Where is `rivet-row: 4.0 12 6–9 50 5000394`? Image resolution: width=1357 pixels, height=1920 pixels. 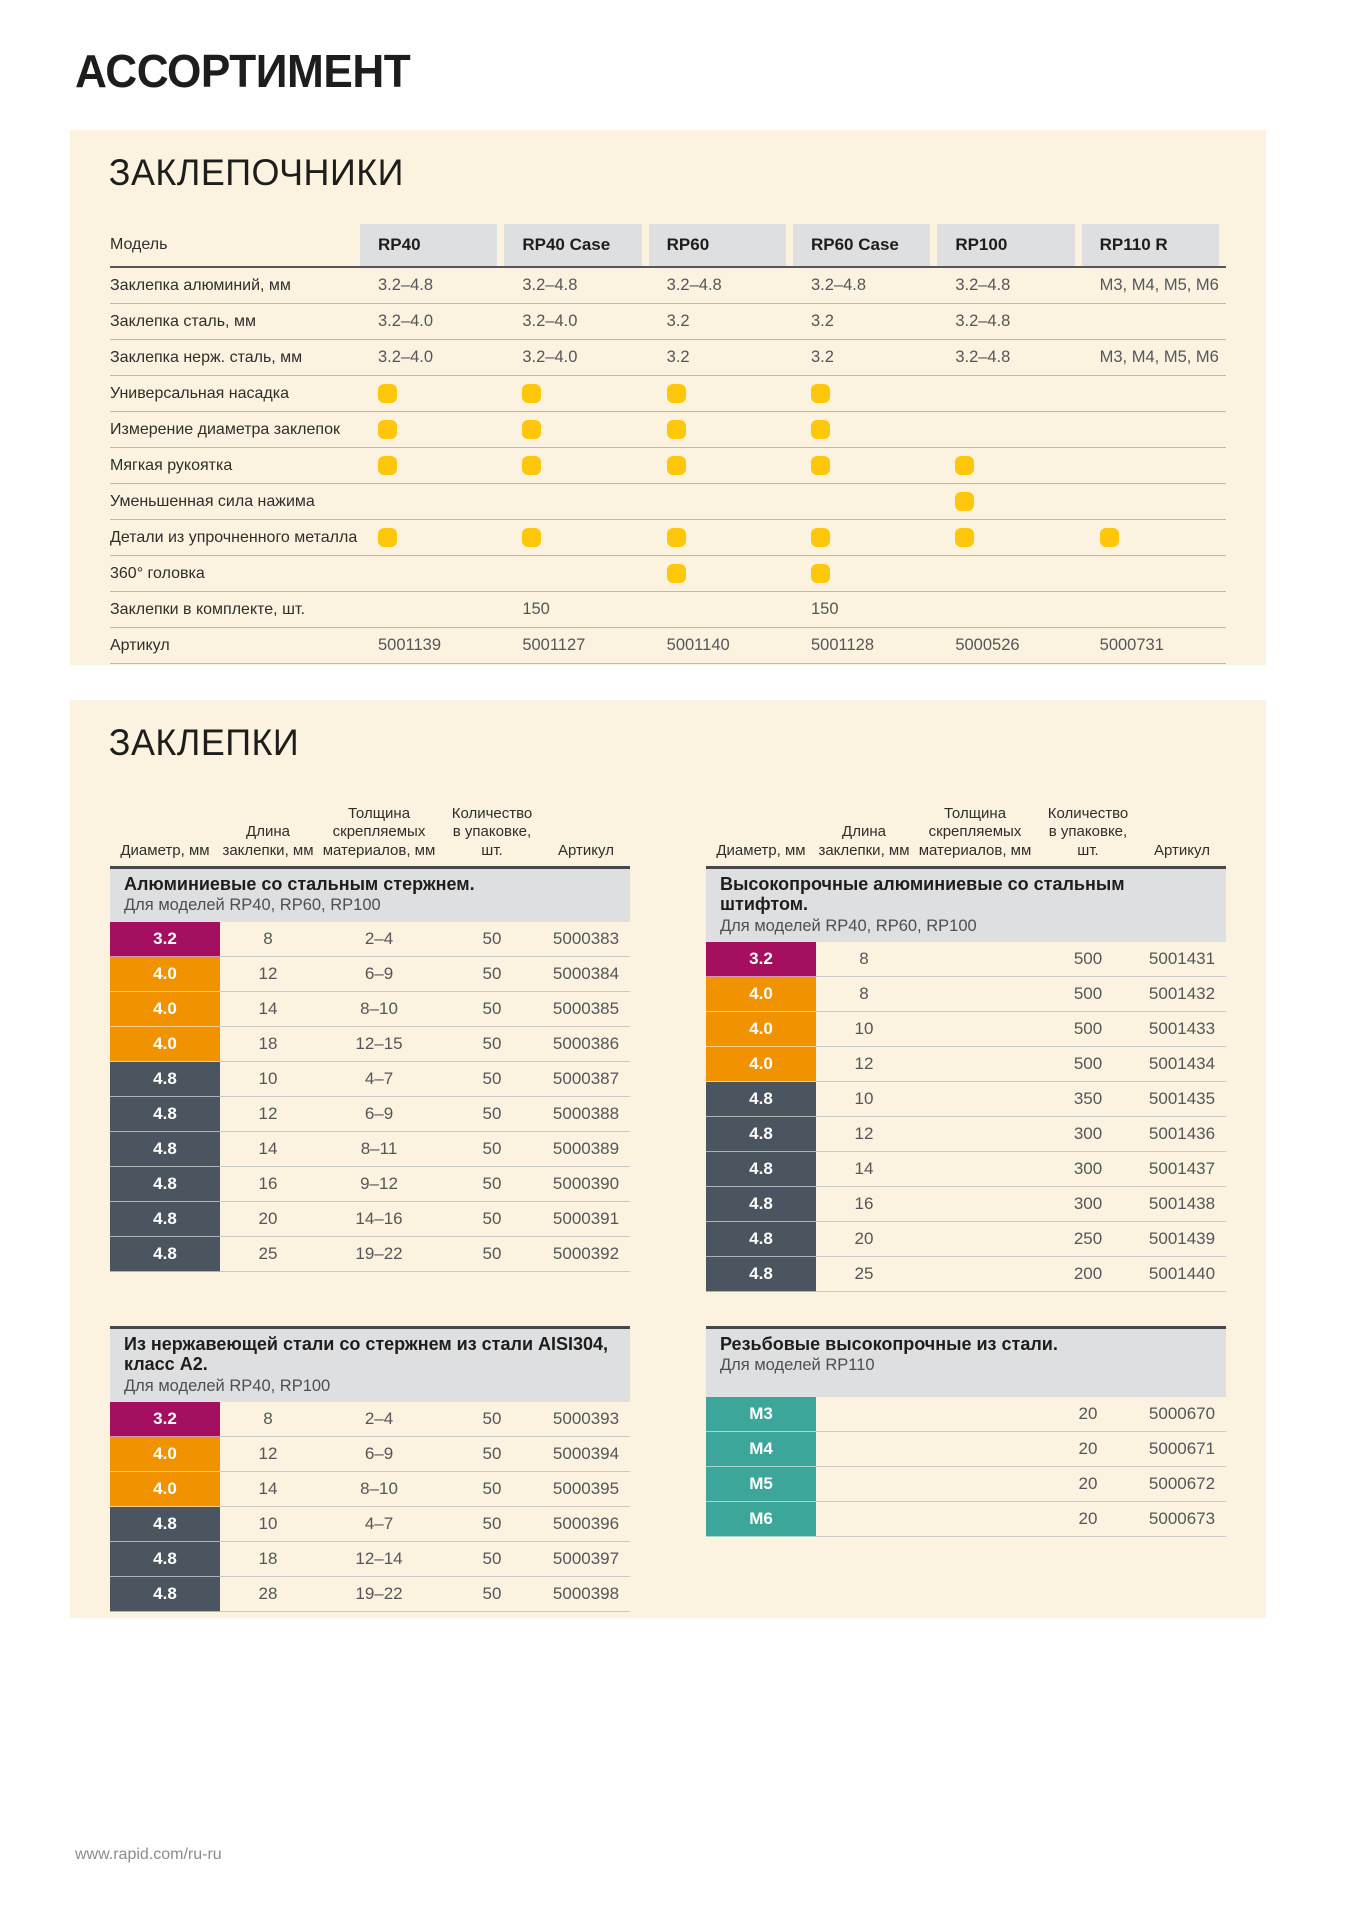
rivet-row: 4.0 12 6–9 50 5000394 is located at coordinates (370, 1455).